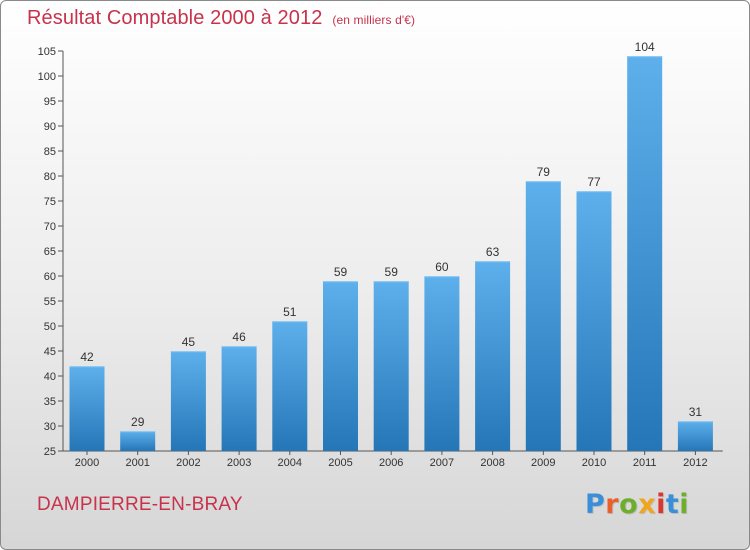  Describe the element at coordinates (391, 463) in the screenshot. I see `x-tick-label: 2006` at that location.